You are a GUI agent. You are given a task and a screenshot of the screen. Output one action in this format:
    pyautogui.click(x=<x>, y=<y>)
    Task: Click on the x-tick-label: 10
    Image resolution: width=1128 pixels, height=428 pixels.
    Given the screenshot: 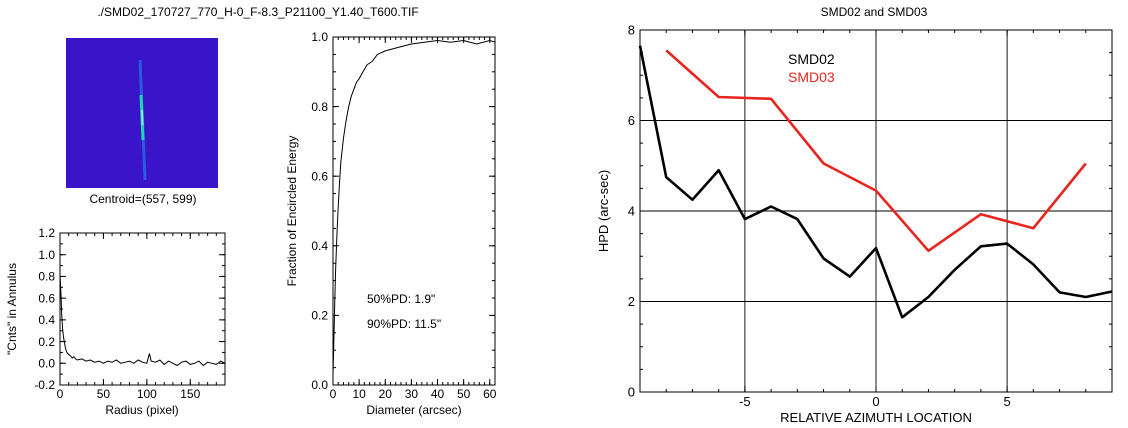 What is the action you would take?
    pyautogui.click(x=359, y=394)
    